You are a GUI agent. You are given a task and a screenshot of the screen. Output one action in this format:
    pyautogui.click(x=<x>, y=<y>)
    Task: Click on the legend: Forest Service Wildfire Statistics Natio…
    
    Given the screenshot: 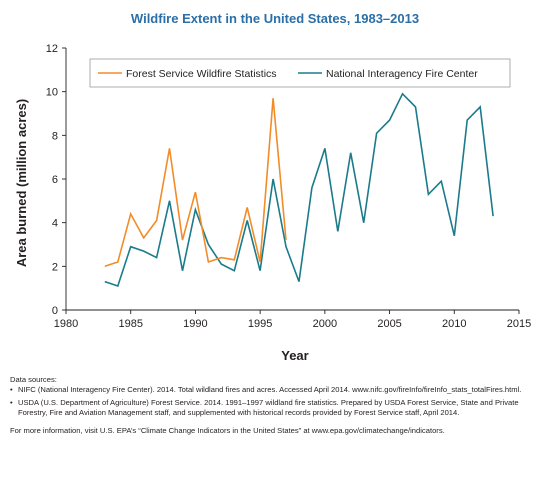 What is the action you would take?
    pyautogui.click(x=300, y=73)
    